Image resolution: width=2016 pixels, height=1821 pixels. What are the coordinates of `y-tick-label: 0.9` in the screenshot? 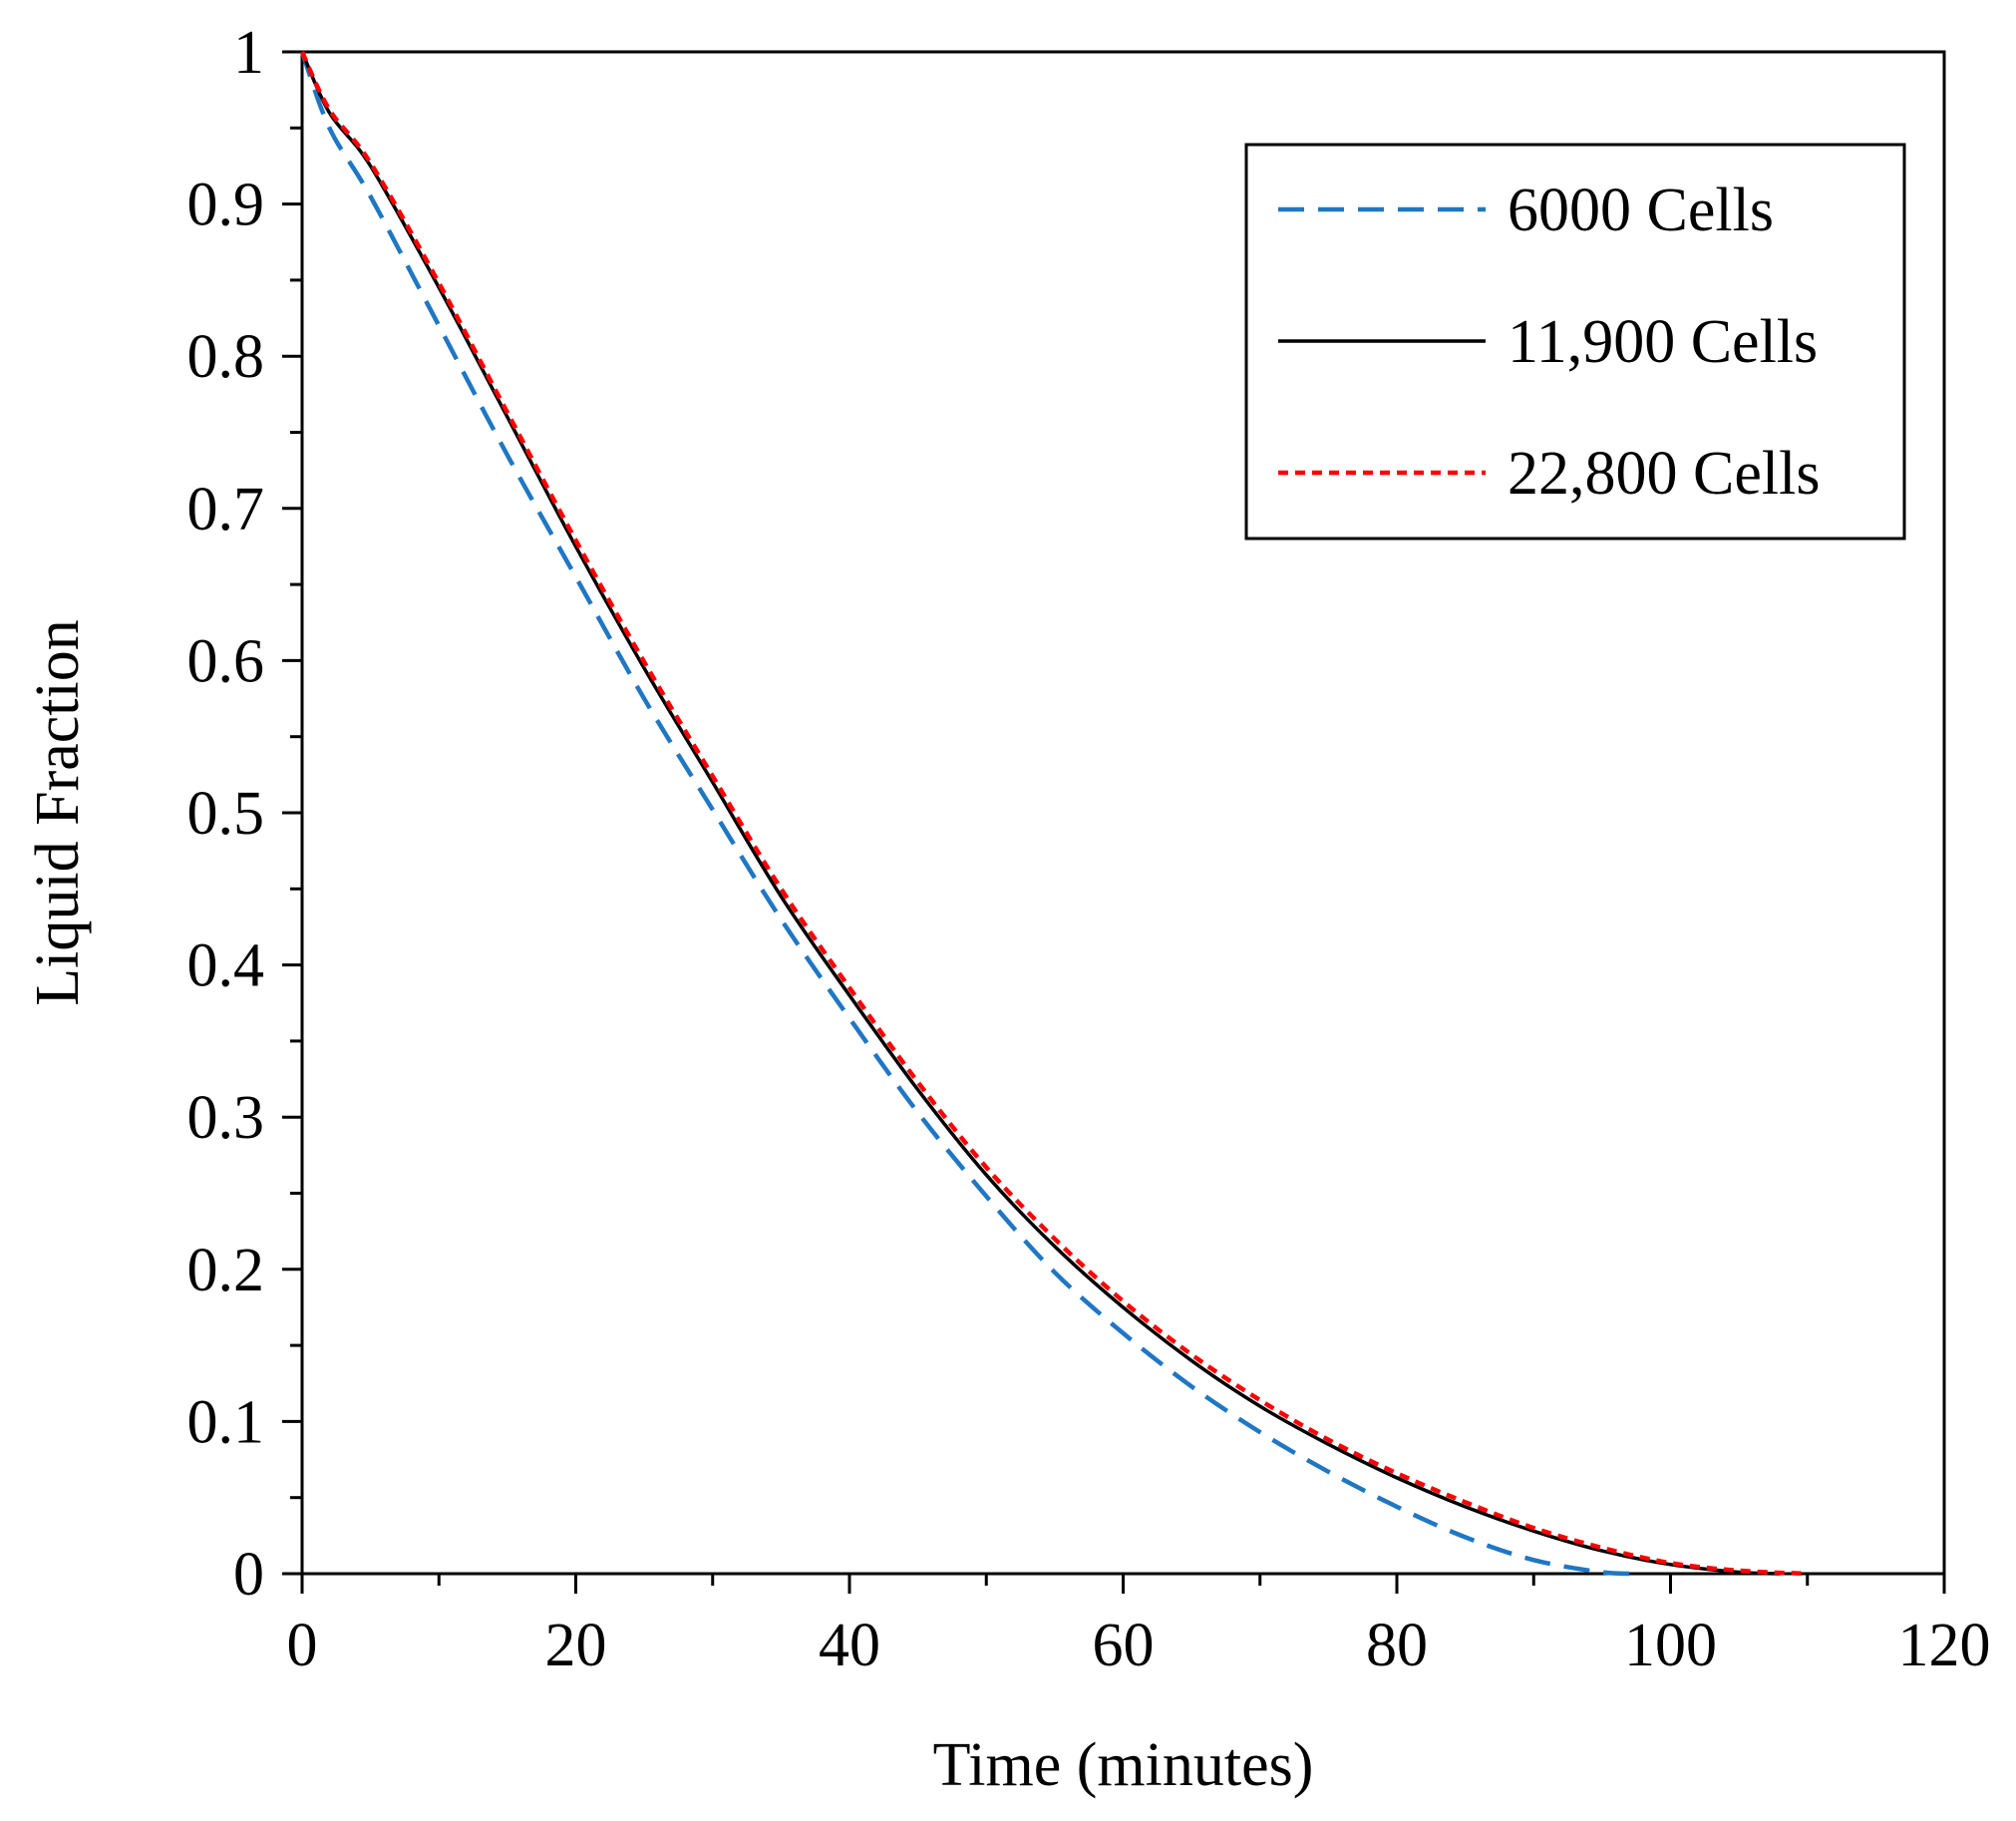 It's located at (226, 205).